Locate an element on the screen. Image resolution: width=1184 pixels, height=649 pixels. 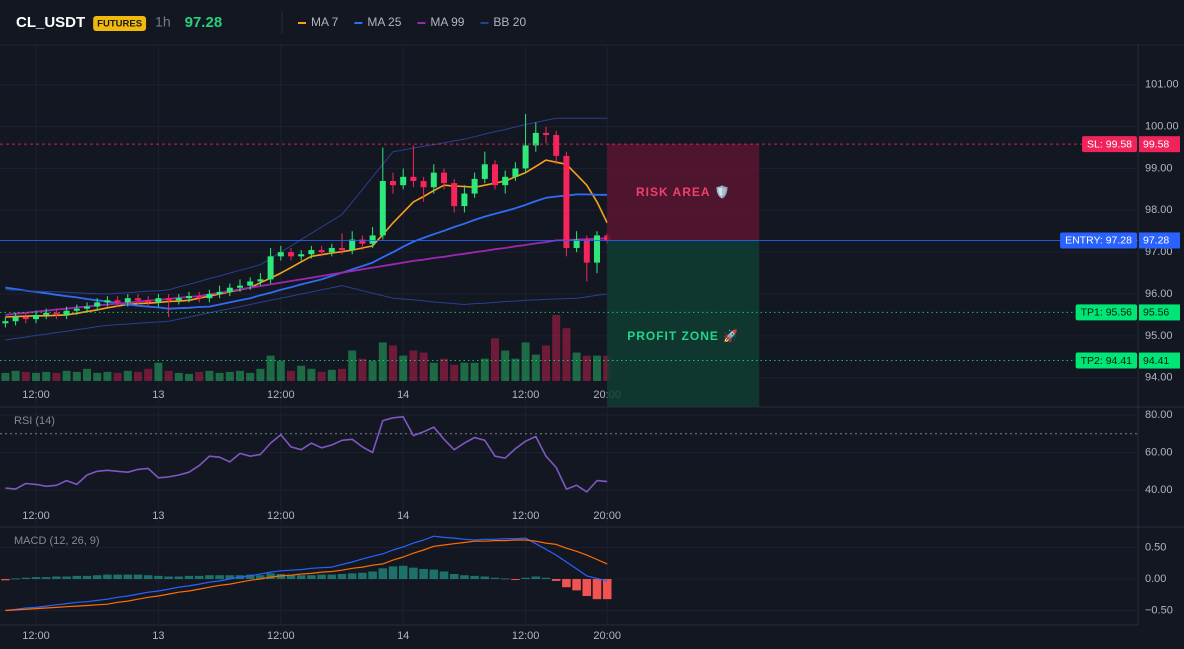
profit-zone is located at coordinates (683, 323).